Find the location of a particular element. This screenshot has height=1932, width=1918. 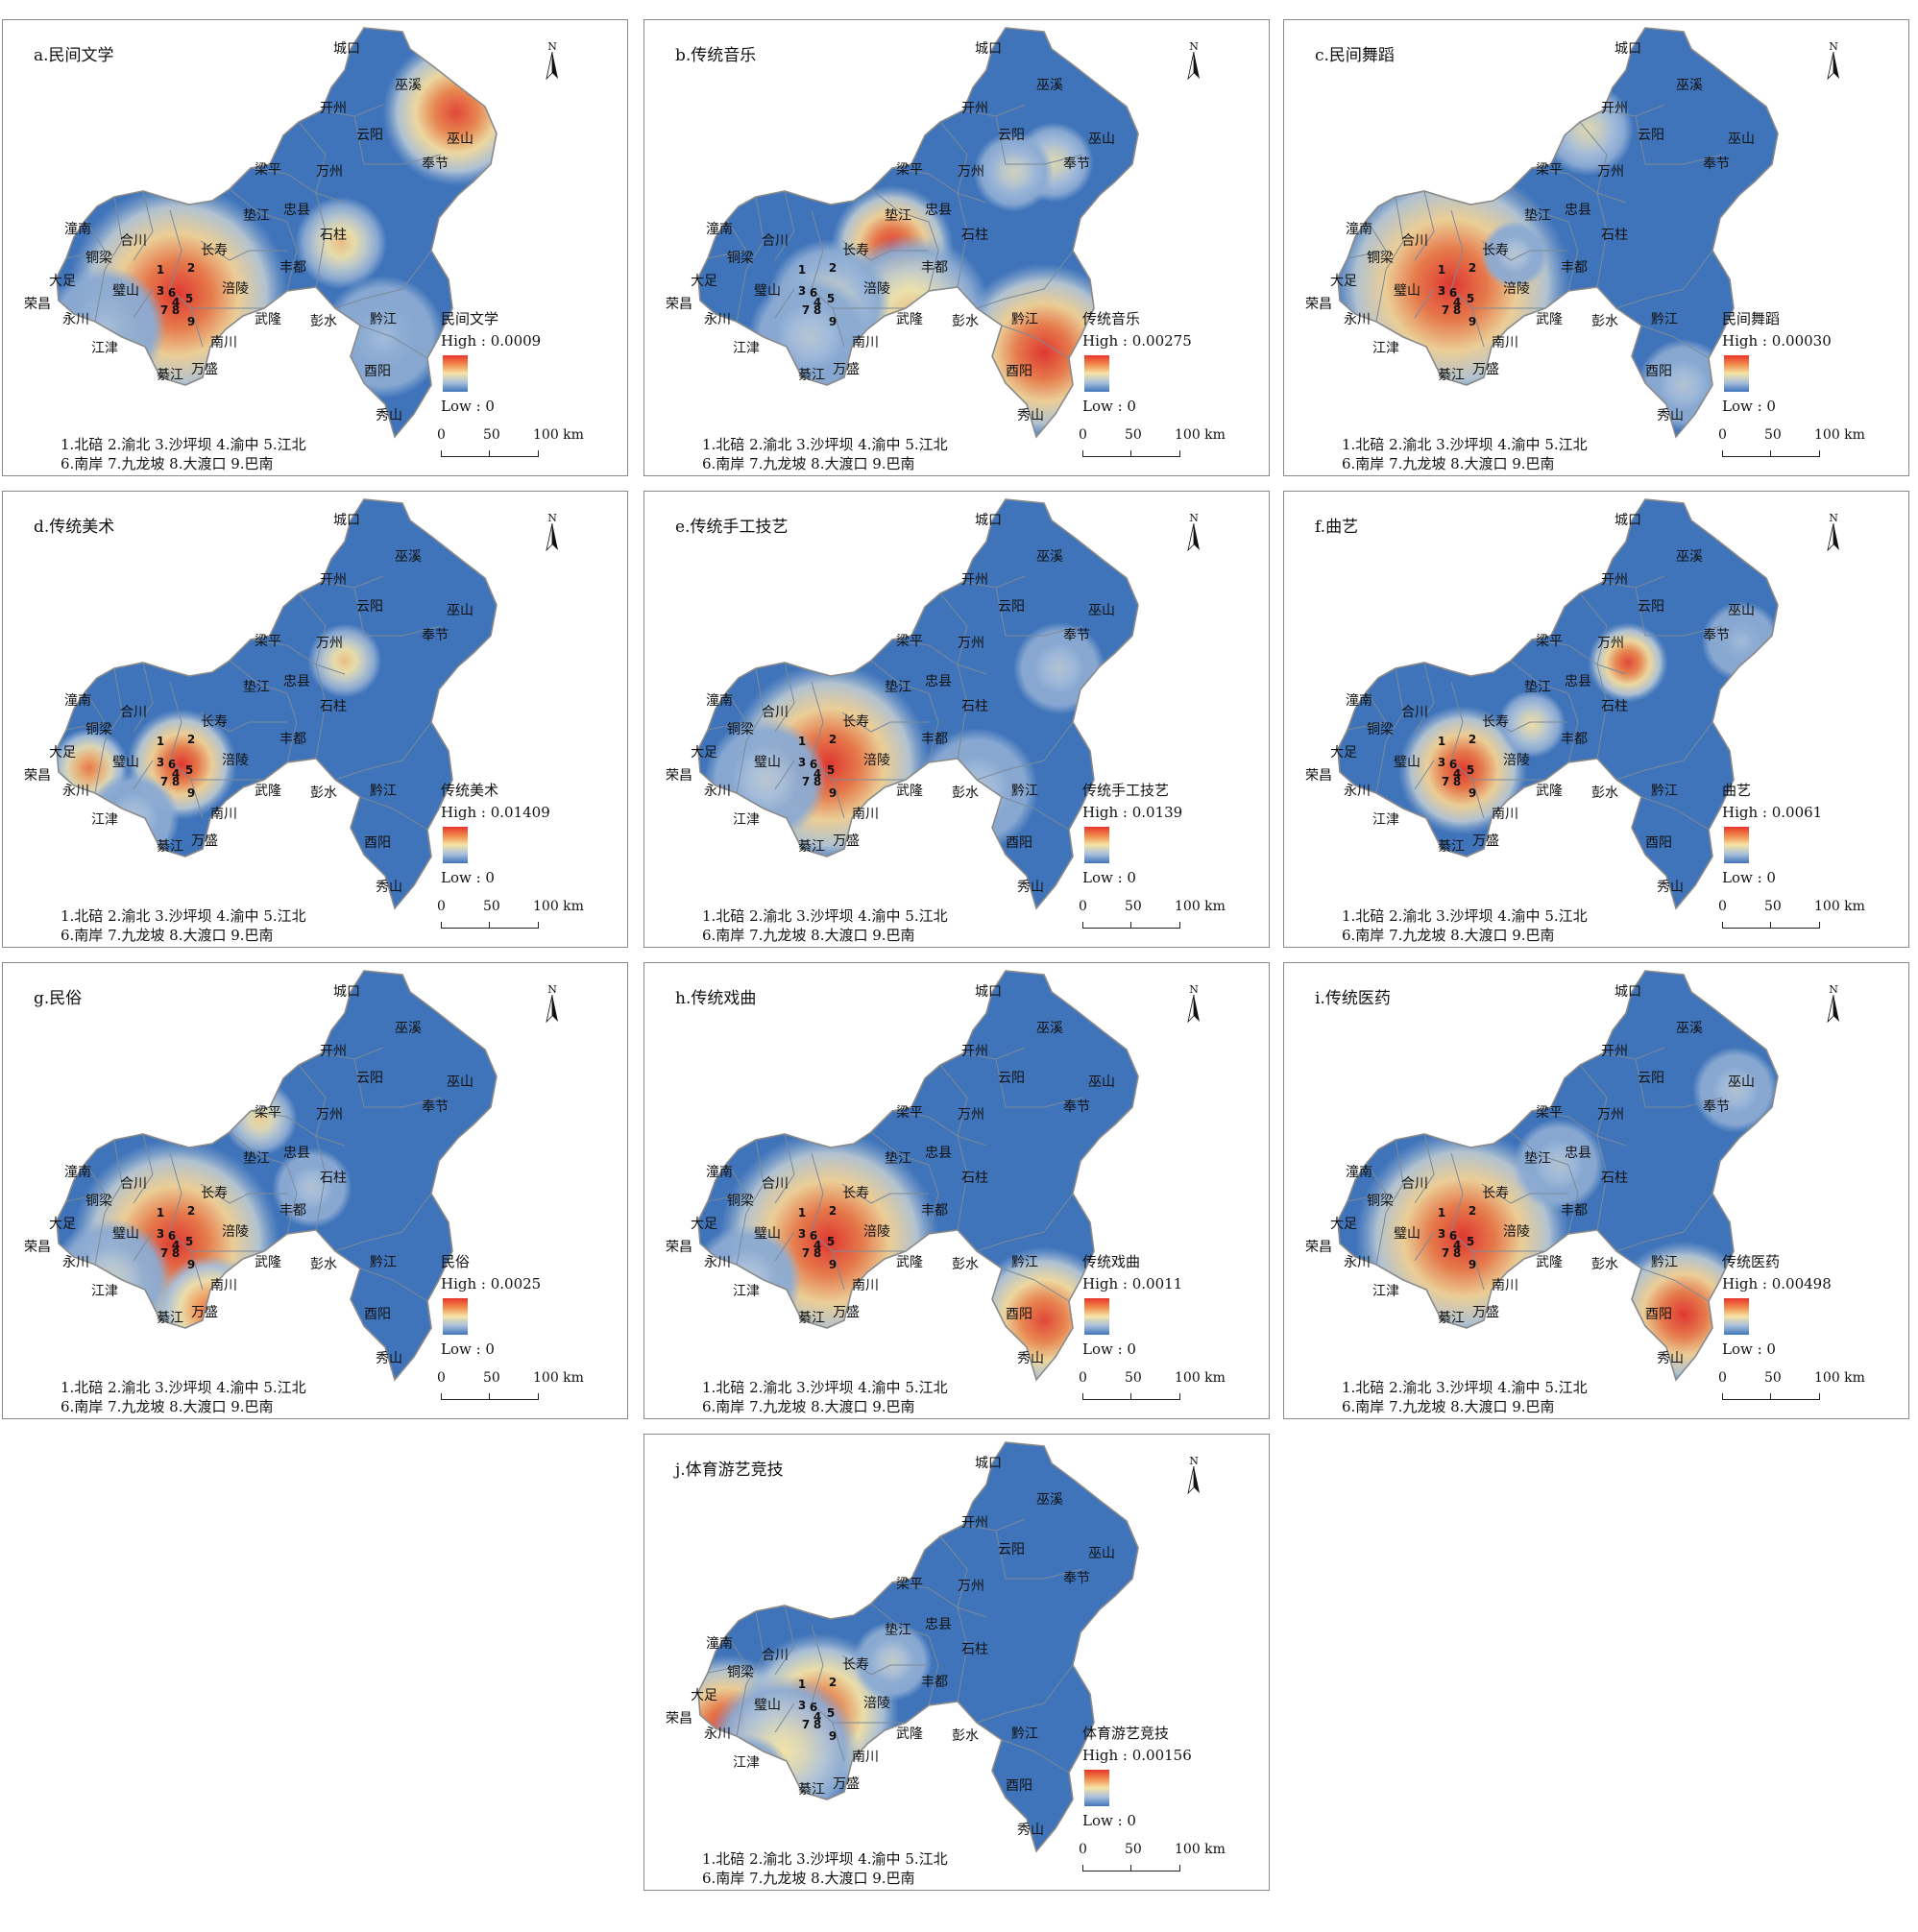

legend-high: High : 0.0025 is located at coordinates (491, 1283).